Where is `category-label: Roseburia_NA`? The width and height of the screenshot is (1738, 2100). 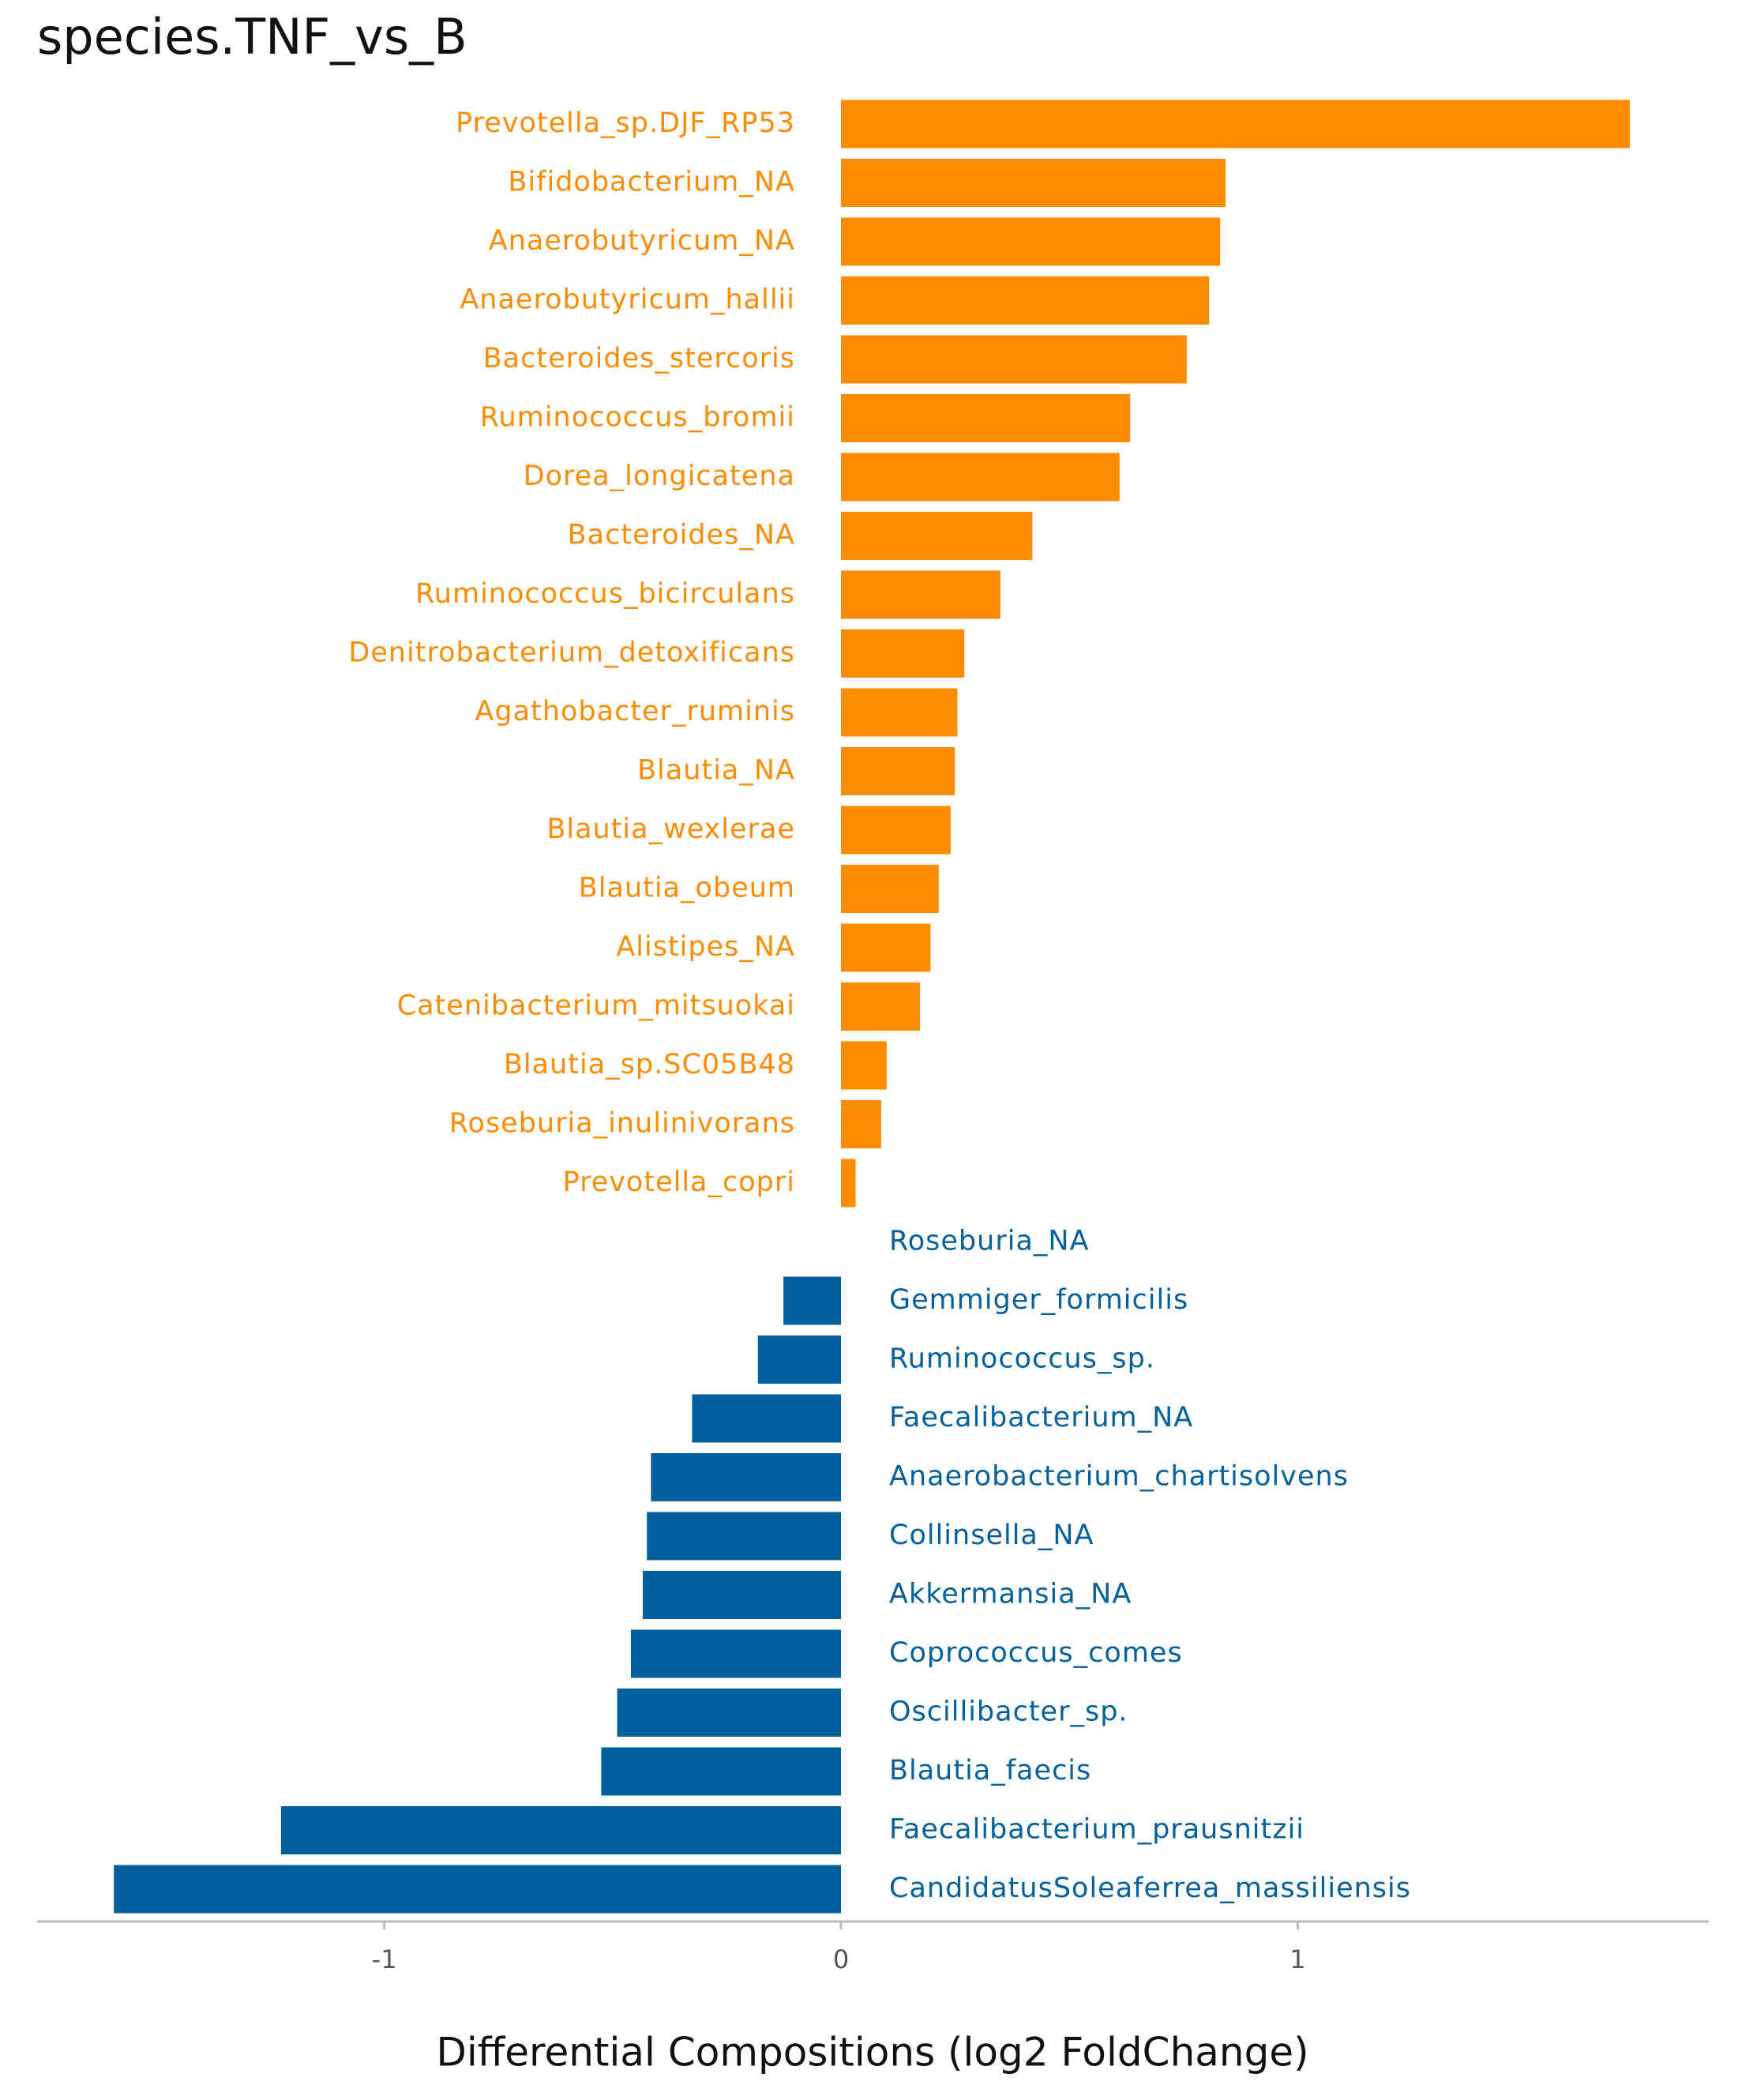
category-label: Roseburia_NA is located at coordinates (989, 1241).